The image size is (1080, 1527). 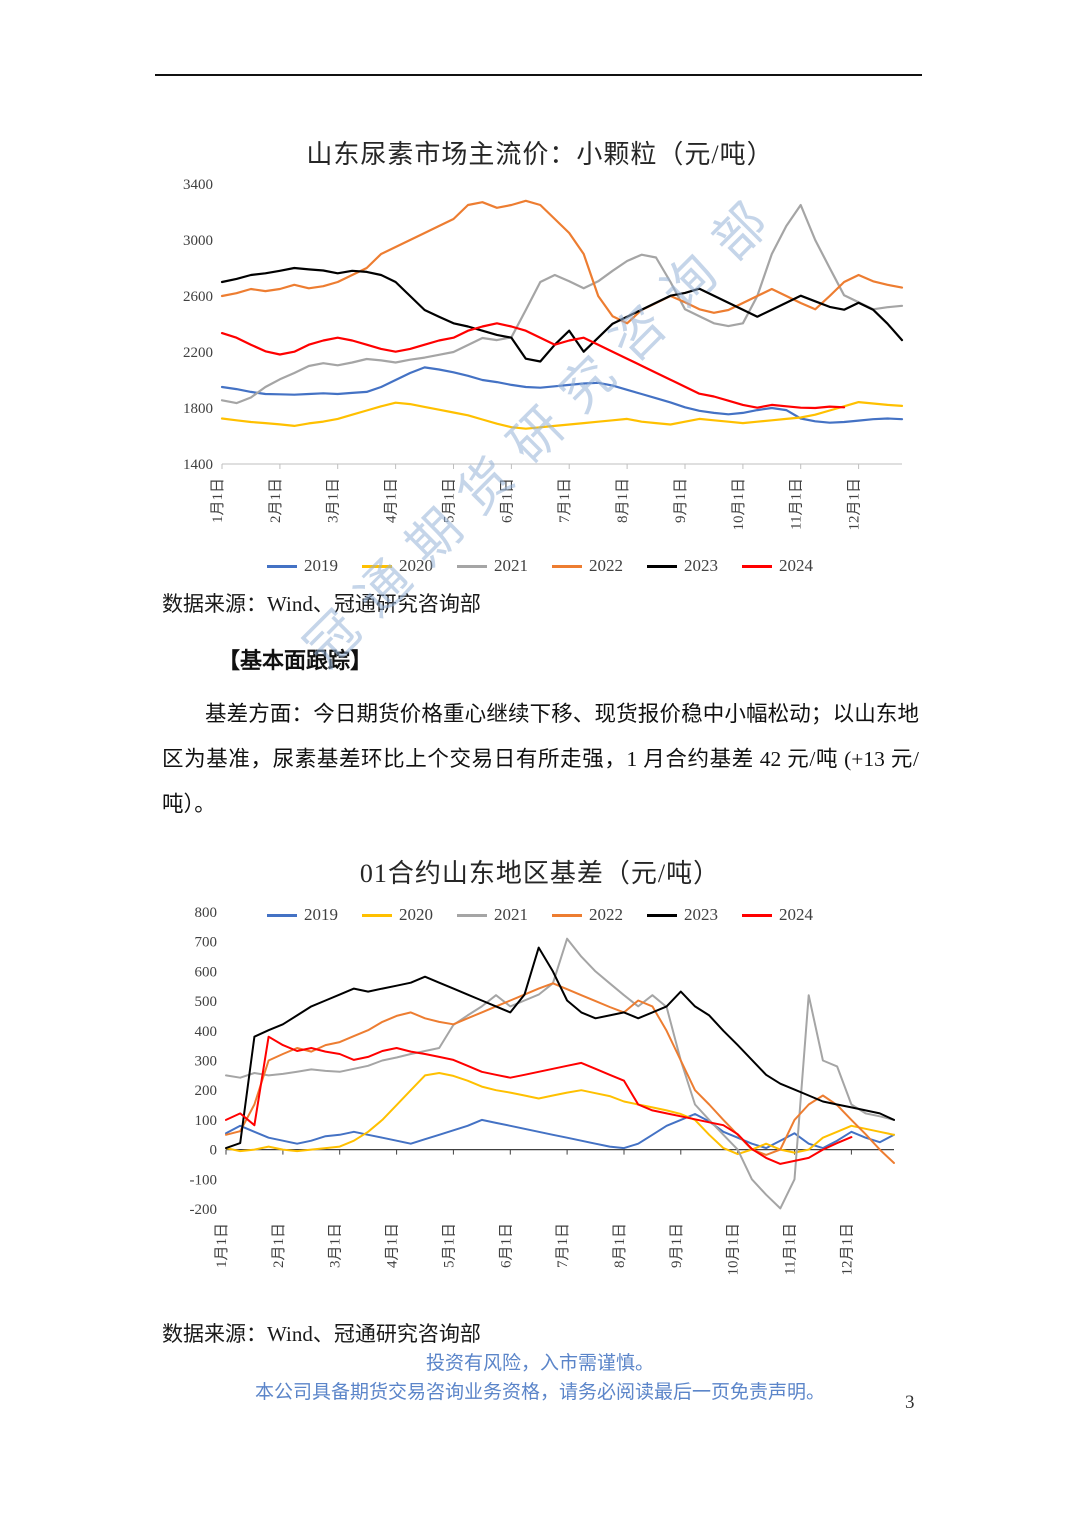 What do you see at coordinates (206, 1032) in the screenshot?
I see `svg-text: 400` at bounding box center [206, 1032].